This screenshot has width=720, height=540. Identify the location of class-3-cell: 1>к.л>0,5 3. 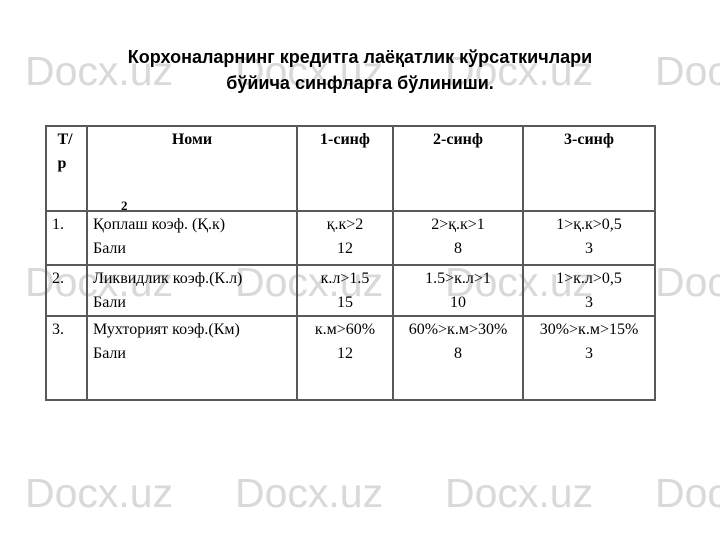
(589, 290).